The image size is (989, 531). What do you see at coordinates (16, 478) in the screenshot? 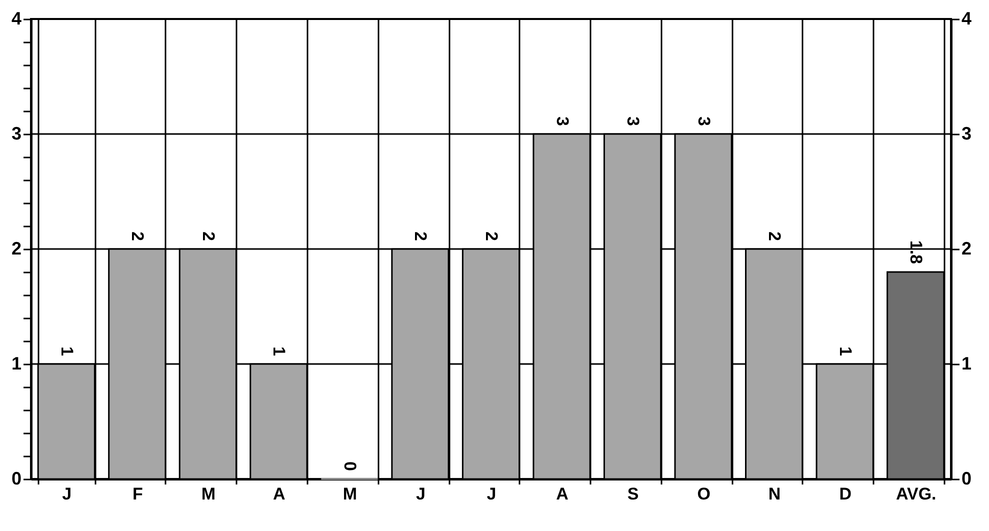
I see `y-tick-label: 0` at bounding box center [16, 478].